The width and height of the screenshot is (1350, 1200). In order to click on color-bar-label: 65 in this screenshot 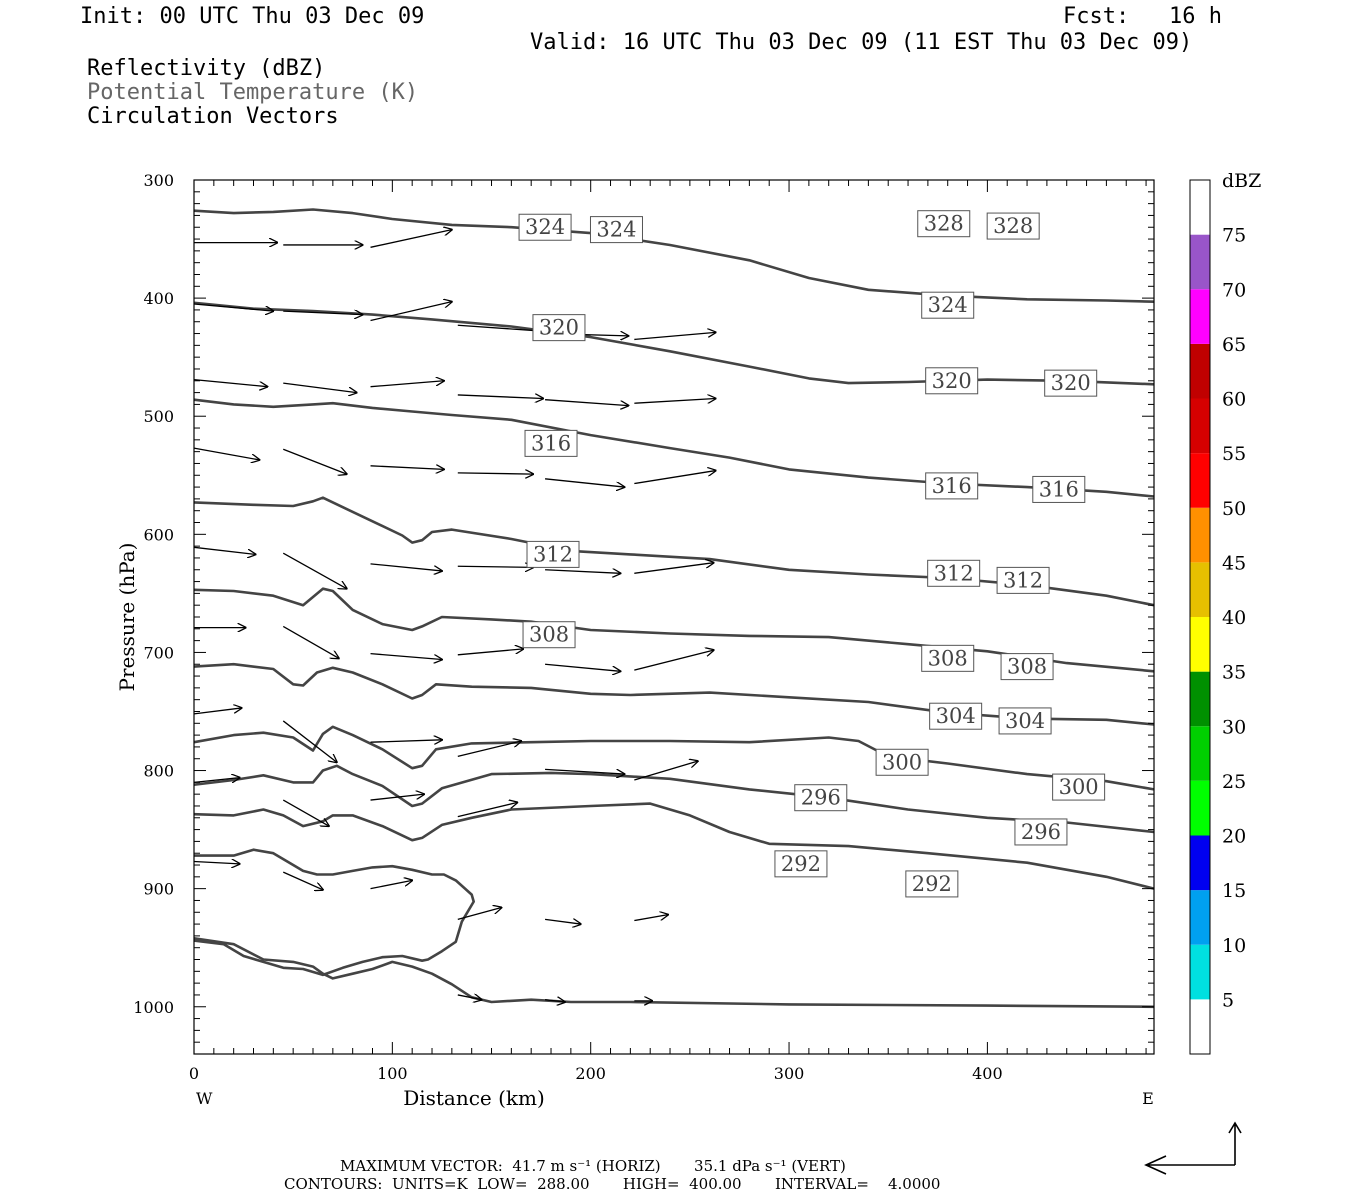, I will do `click(1234, 345)`.